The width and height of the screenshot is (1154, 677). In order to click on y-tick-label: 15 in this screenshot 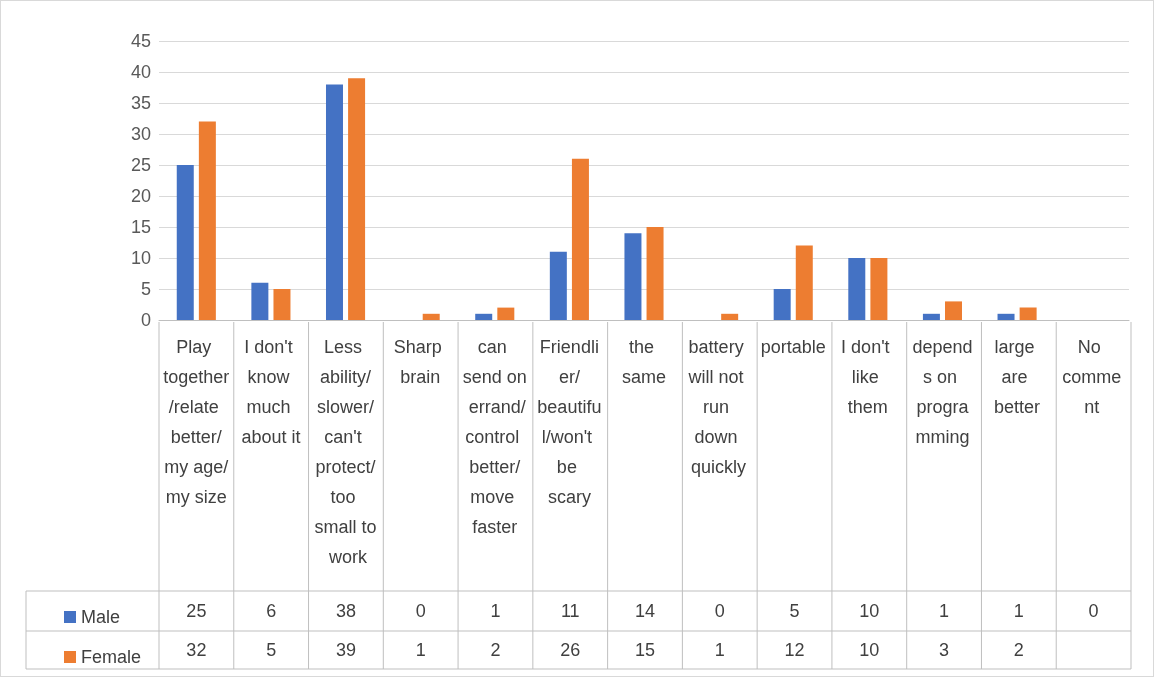, I will do `click(140, 227)`.